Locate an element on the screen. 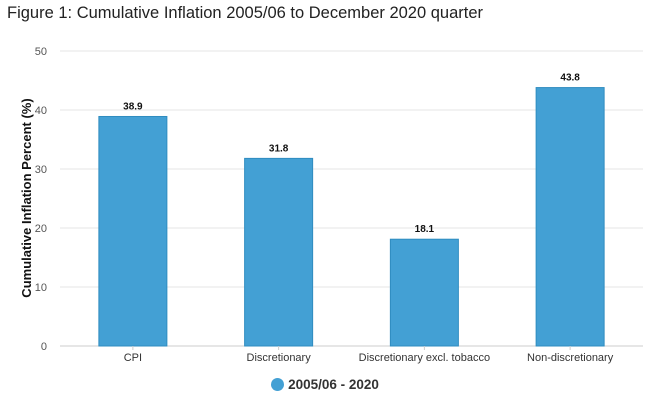  bar-value-label: 18.1 is located at coordinates (425, 229).